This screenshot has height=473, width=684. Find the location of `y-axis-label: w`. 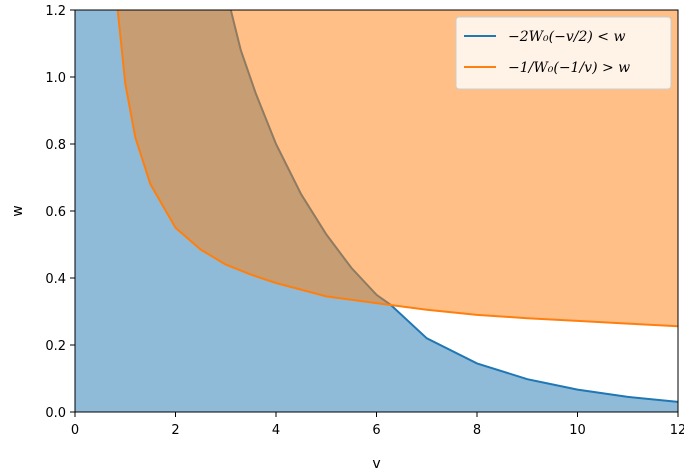

y-axis-label: w is located at coordinates (18, 210).